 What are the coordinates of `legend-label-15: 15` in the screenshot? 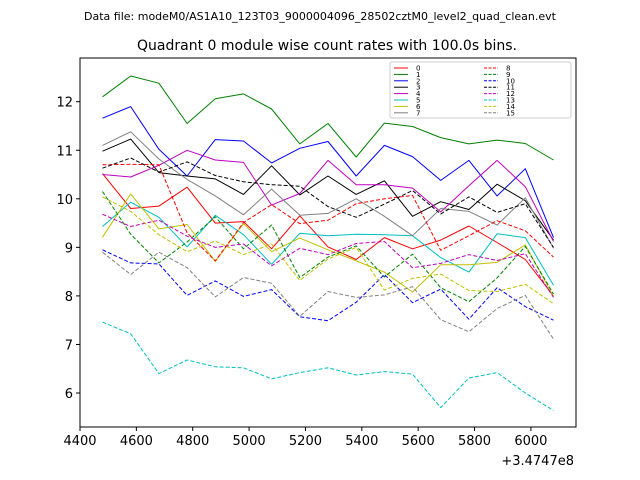 It's located at (510, 113).